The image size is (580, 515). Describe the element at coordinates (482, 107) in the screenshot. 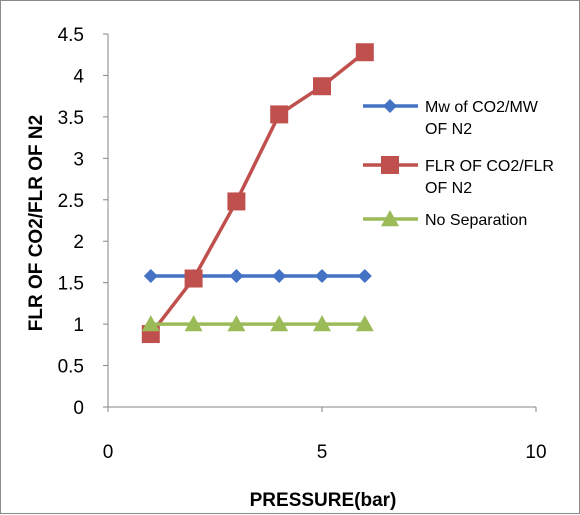

I see `legend-label: Mw of CO2/MW` at that location.